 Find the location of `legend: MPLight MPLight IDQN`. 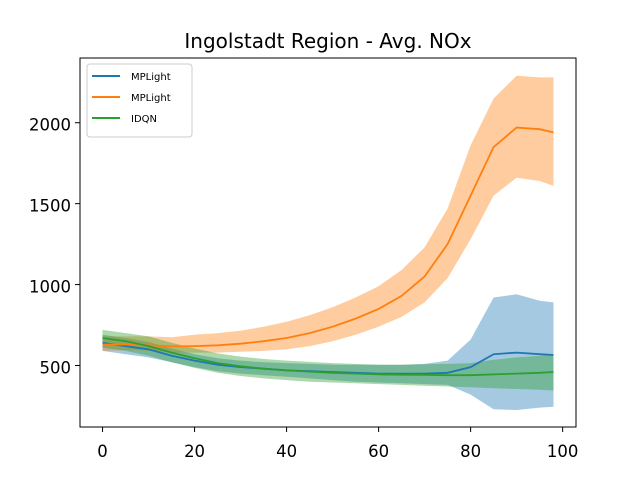

legend: MPLight MPLight IDQN is located at coordinates (139, 100).